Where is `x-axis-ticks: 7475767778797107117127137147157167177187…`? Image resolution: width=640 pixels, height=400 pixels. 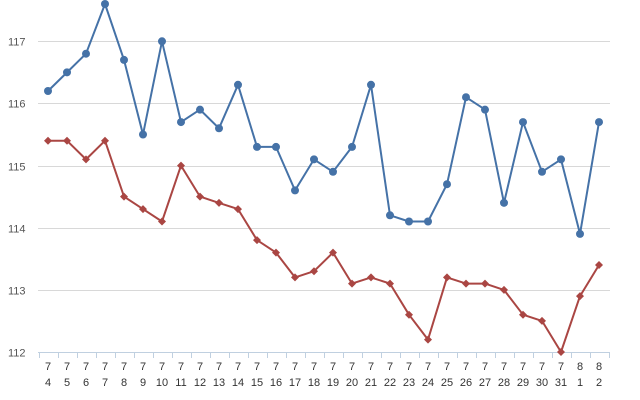 x-axis-ticks: 7475767778797107117127137147157167177187… is located at coordinates (324, 370).